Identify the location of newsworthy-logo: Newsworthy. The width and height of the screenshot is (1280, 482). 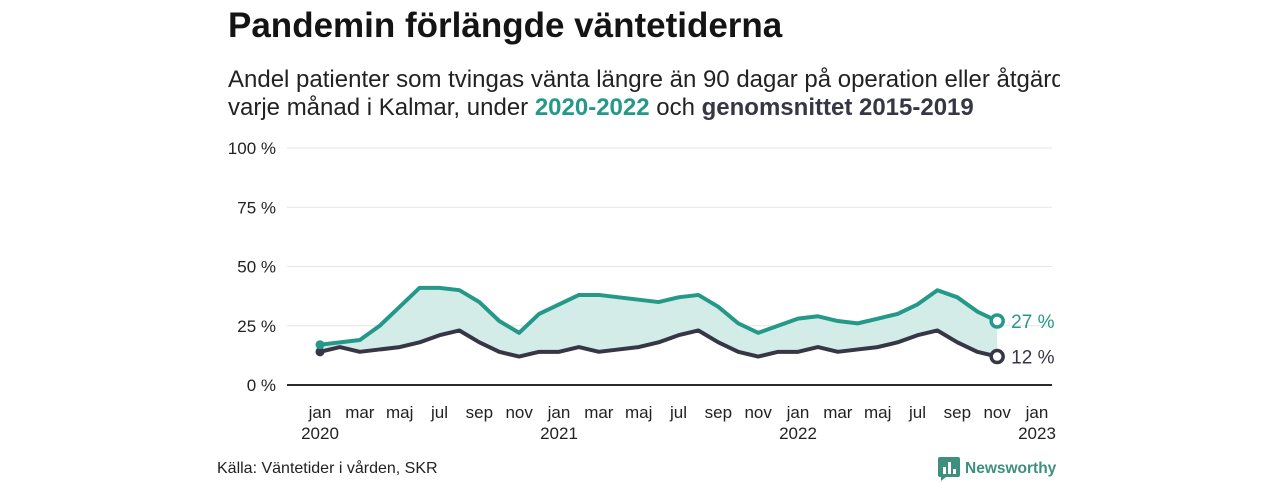
(997, 469).